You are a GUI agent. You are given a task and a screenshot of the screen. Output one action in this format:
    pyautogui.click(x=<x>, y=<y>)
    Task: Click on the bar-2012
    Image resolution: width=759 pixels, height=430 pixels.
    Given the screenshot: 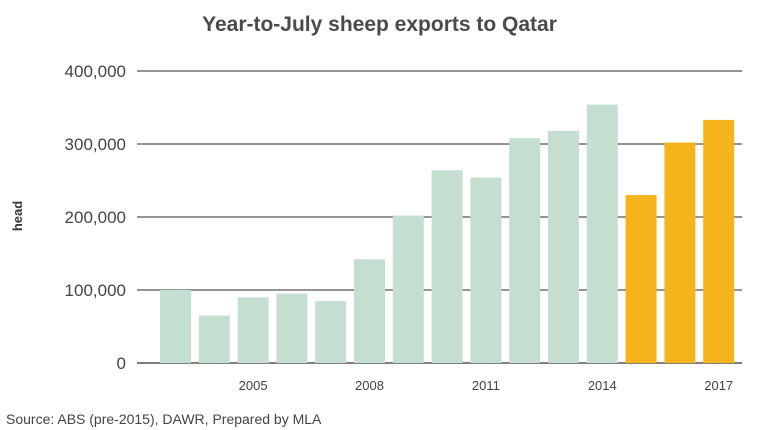 What is the action you would take?
    pyautogui.click(x=525, y=250)
    